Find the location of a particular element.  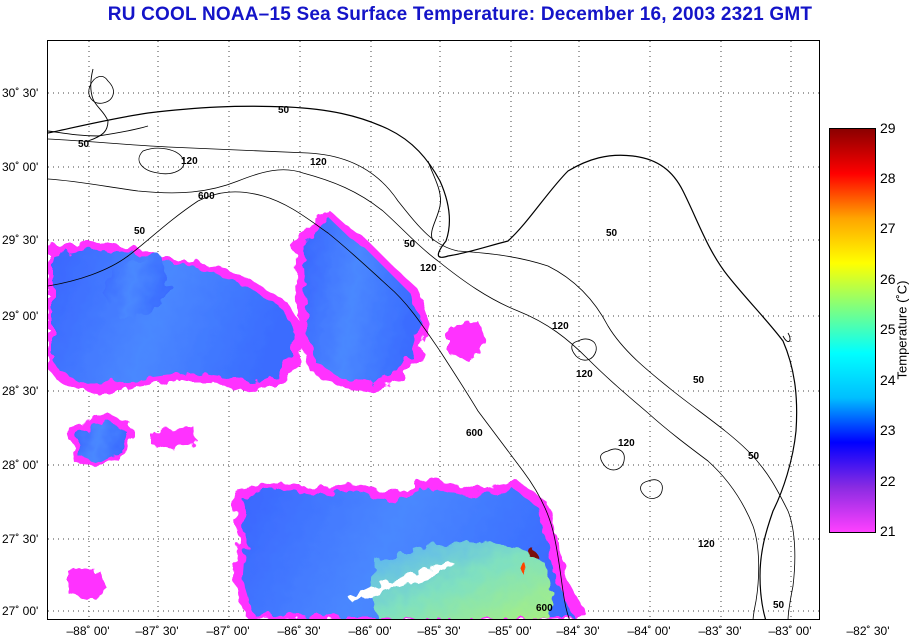

longitude-label: –82˚ 30' is located at coordinates (868, 631).